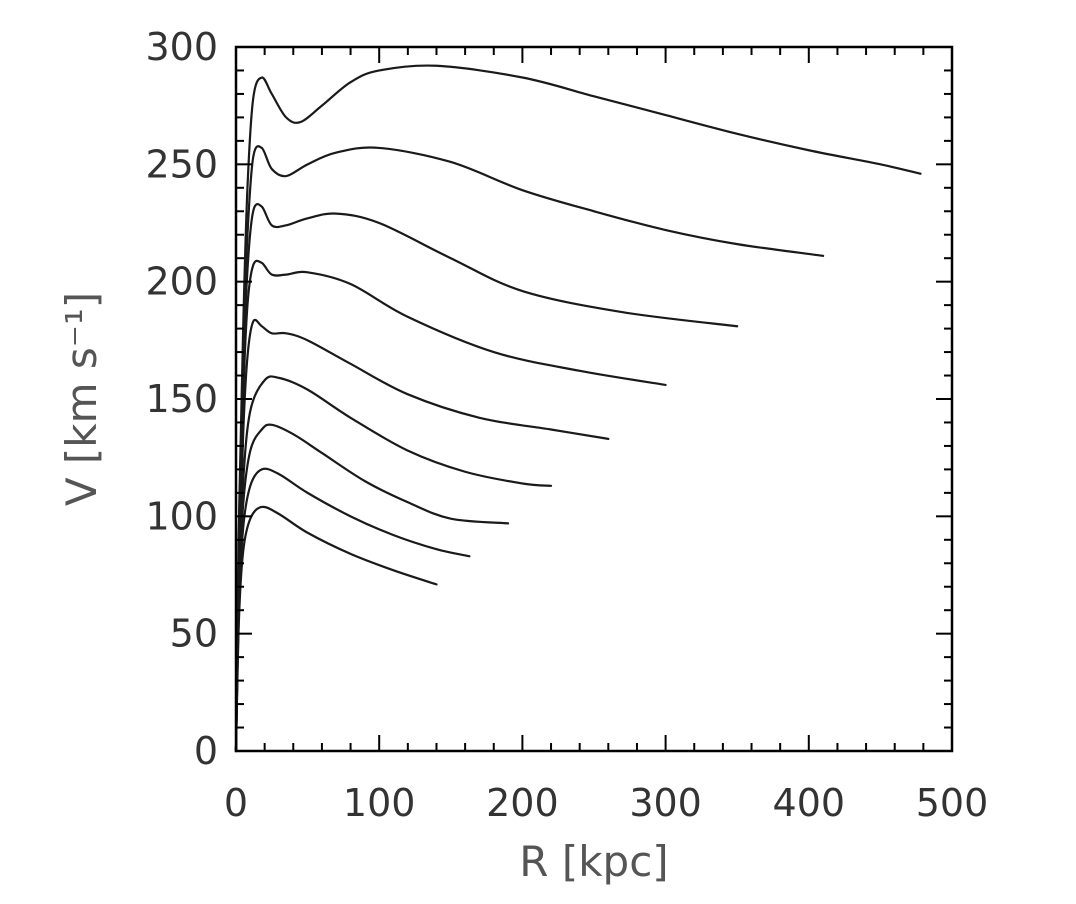 This screenshot has width=1076, height=904. What do you see at coordinates (181, 282) in the screenshot?
I see `y-tick-label-200: 200` at bounding box center [181, 282].